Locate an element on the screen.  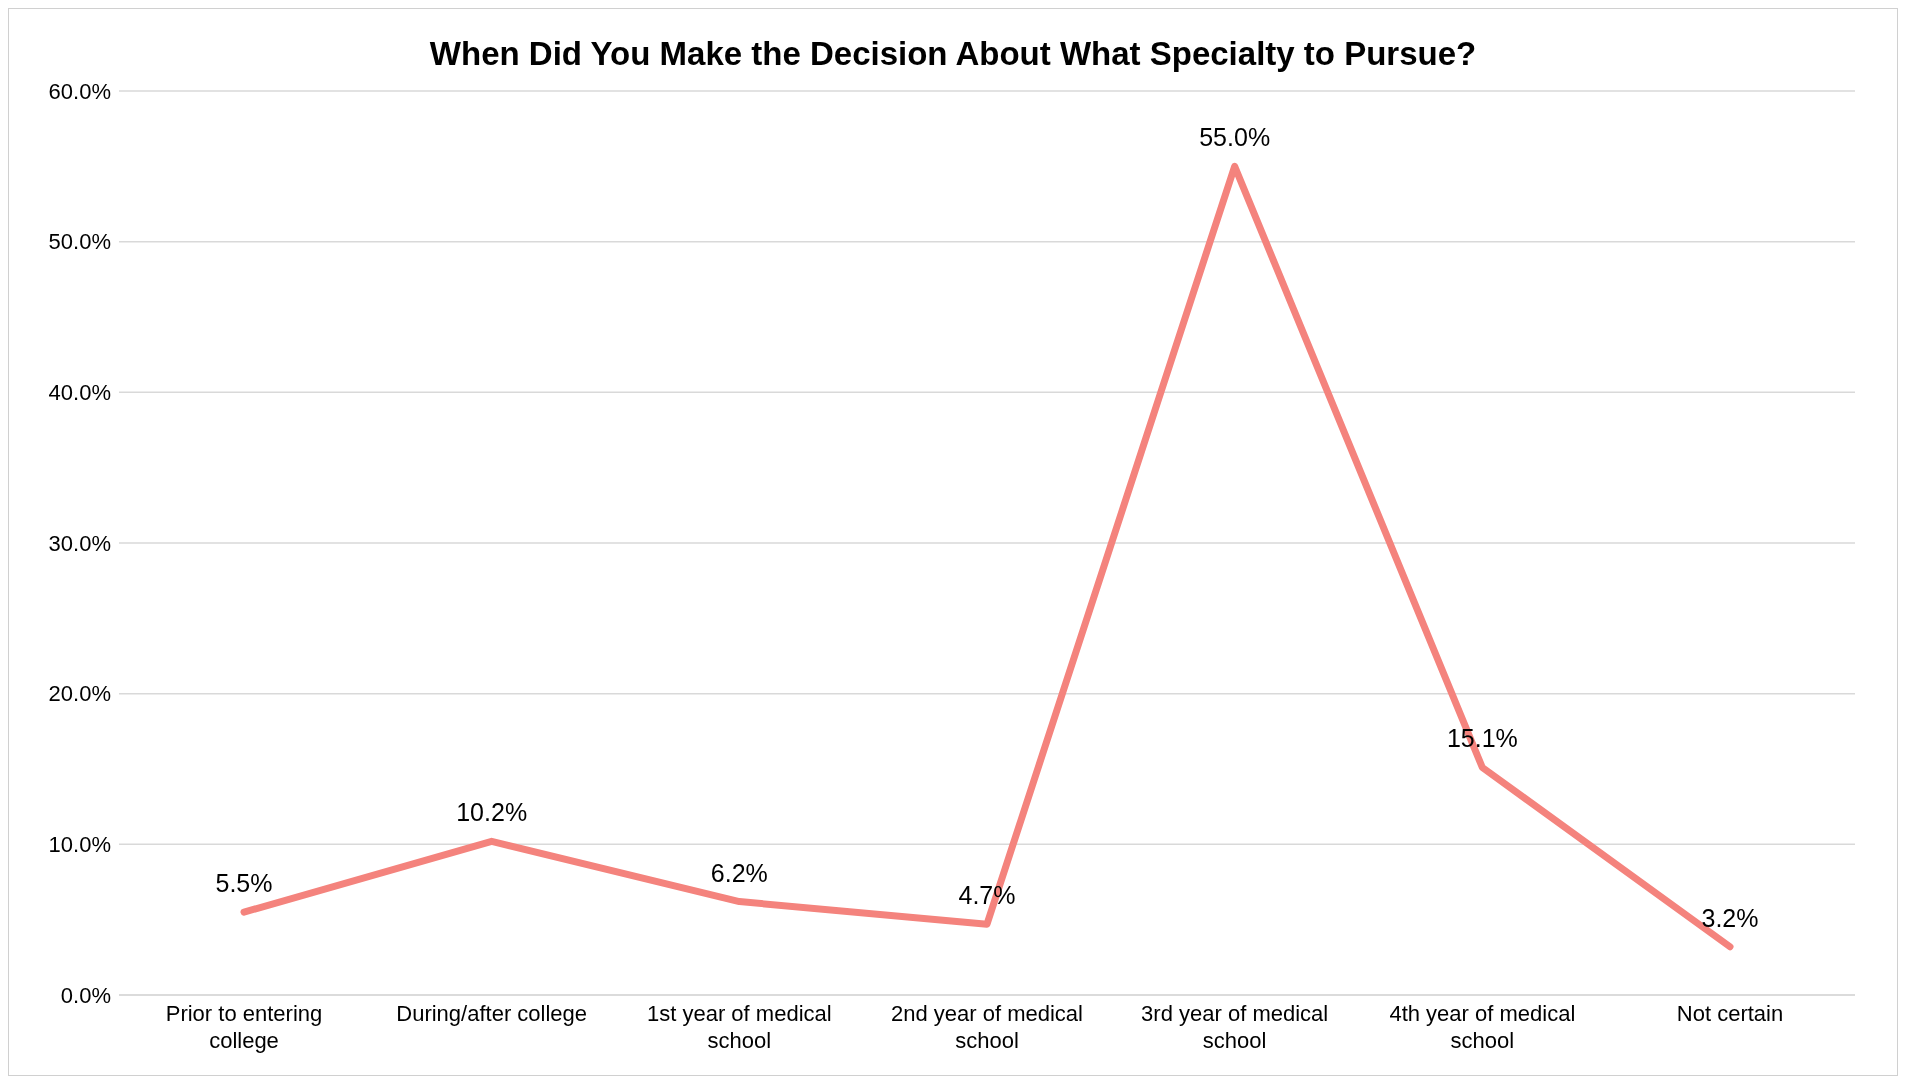
text: 5.5% is located at coordinates (244, 883).